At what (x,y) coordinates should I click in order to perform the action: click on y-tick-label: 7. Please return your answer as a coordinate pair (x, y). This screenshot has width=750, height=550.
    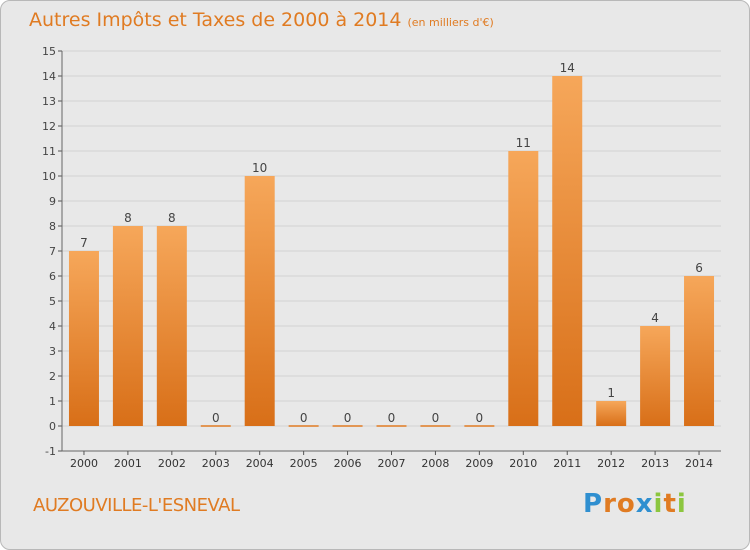
    Looking at the image, I should click on (52, 251).